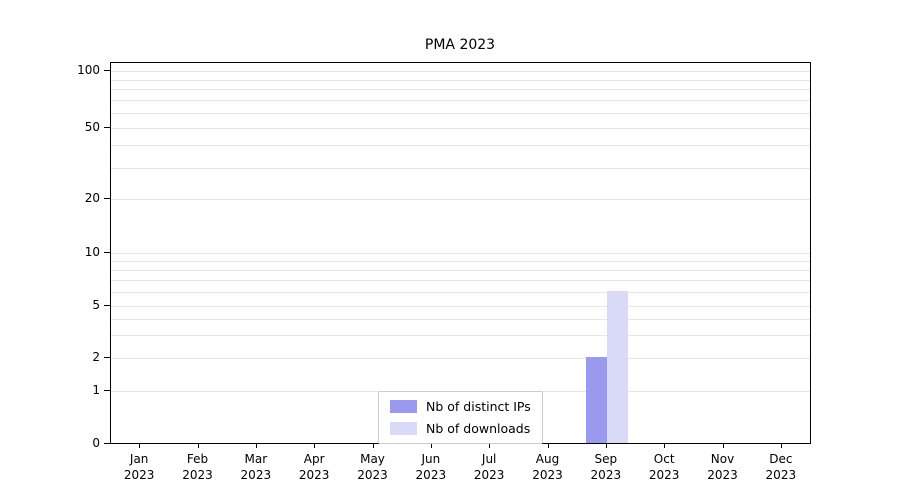 Image resolution: width=900 pixels, height=500 pixels. I want to click on x-tick-label-sep: Sep 2023, so click(606, 467).